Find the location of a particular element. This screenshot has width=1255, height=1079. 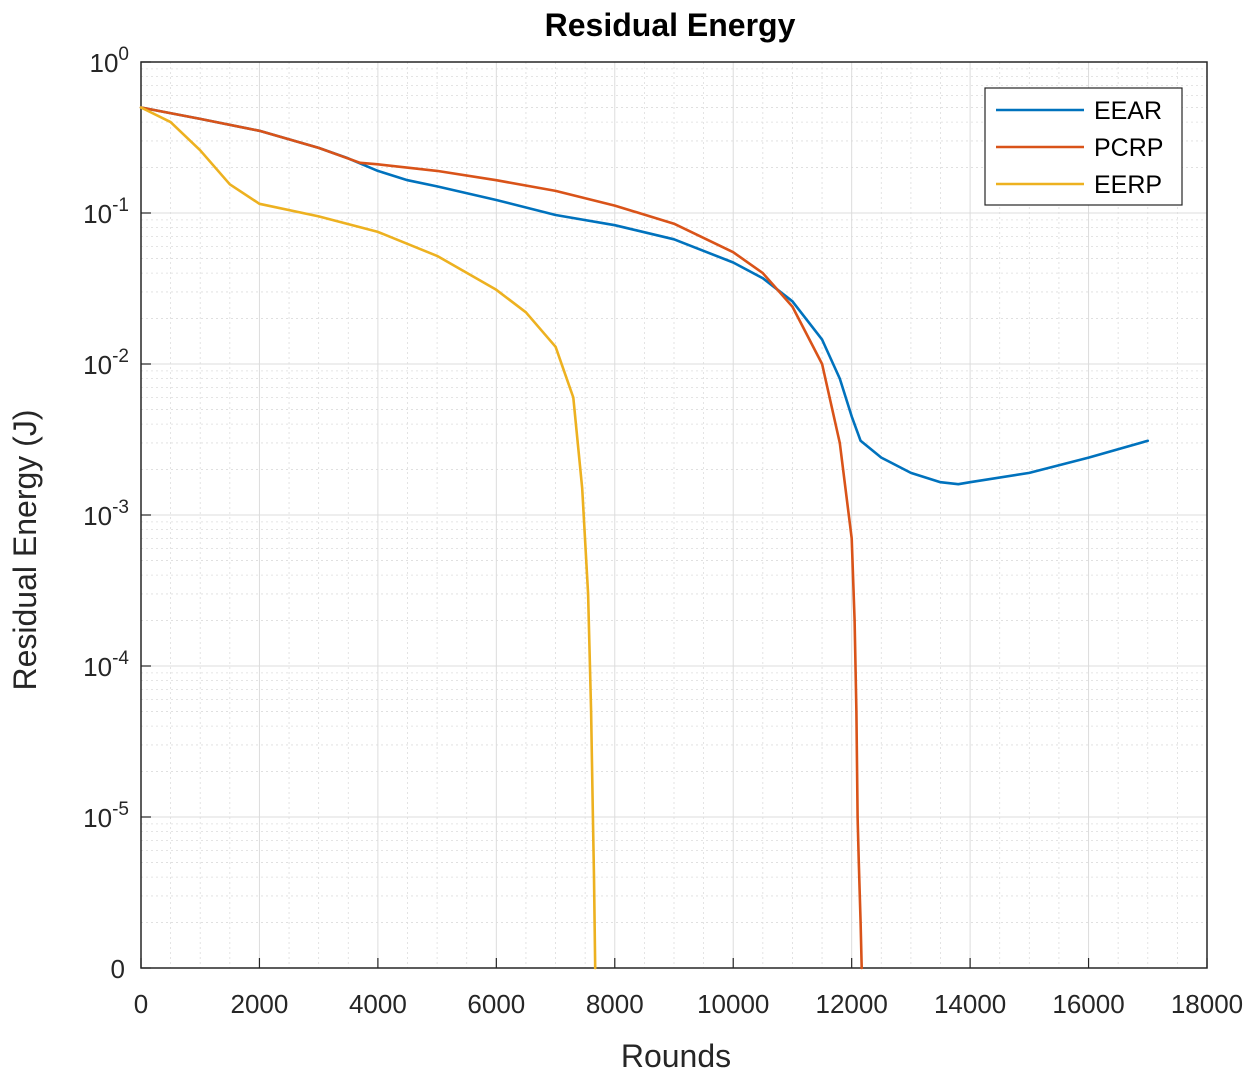

y-tick-label: 10⁻¹ is located at coordinates (106, 212).